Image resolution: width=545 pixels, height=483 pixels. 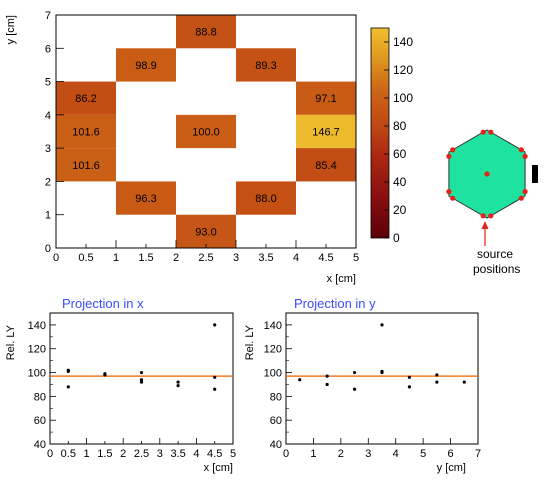 I want to click on heatmap-xtick-label: 2, so click(x=176, y=258).